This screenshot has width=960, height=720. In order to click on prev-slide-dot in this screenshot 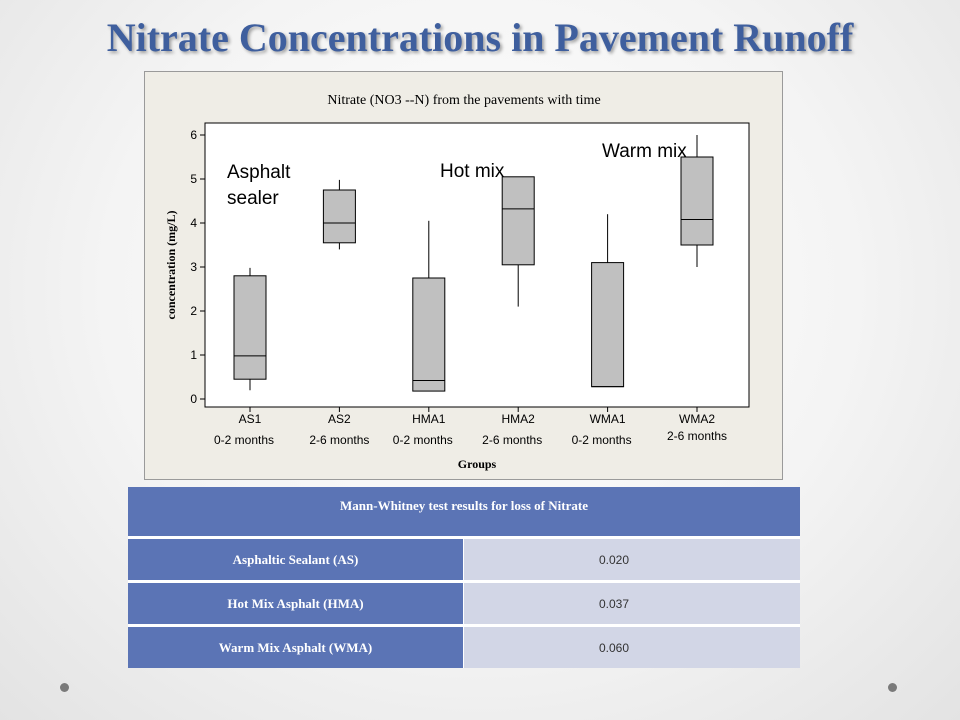, I will do `click(64, 687)`.